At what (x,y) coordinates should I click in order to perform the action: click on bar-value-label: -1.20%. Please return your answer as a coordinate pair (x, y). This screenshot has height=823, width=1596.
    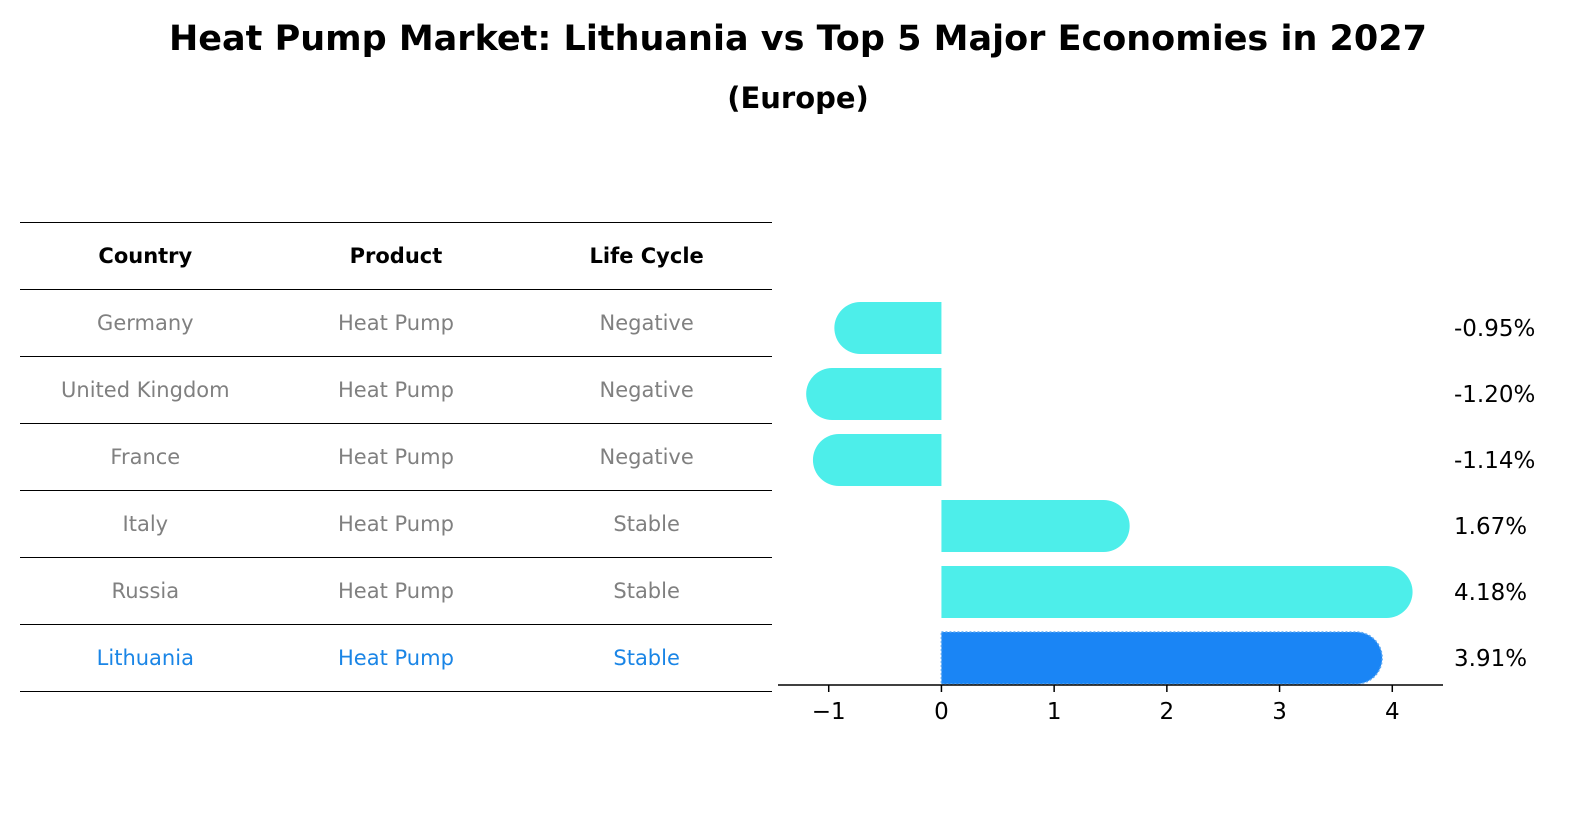
    Looking at the image, I should click on (1494, 395).